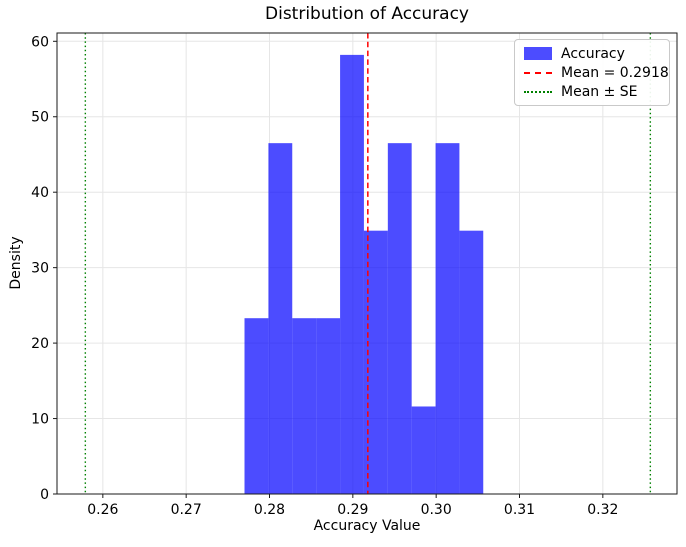 This screenshot has width=686, height=547. I want to click on legend-item-mean: Mean = 0.2918, so click(596, 72).